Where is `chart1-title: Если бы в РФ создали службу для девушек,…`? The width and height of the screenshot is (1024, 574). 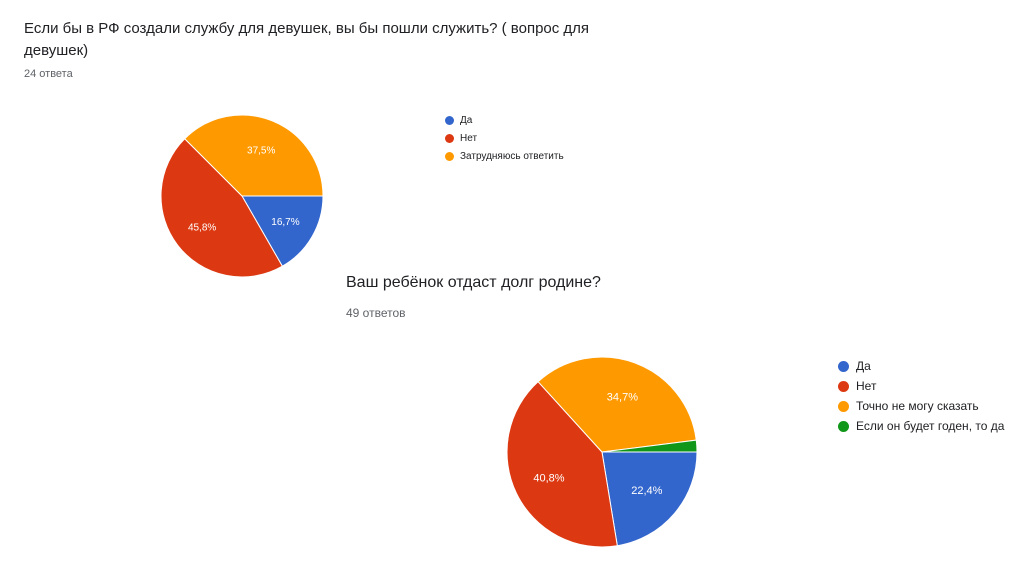
chart1-title: Если бы в РФ создали службу для девушек,… is located at coordinates (307, 39).